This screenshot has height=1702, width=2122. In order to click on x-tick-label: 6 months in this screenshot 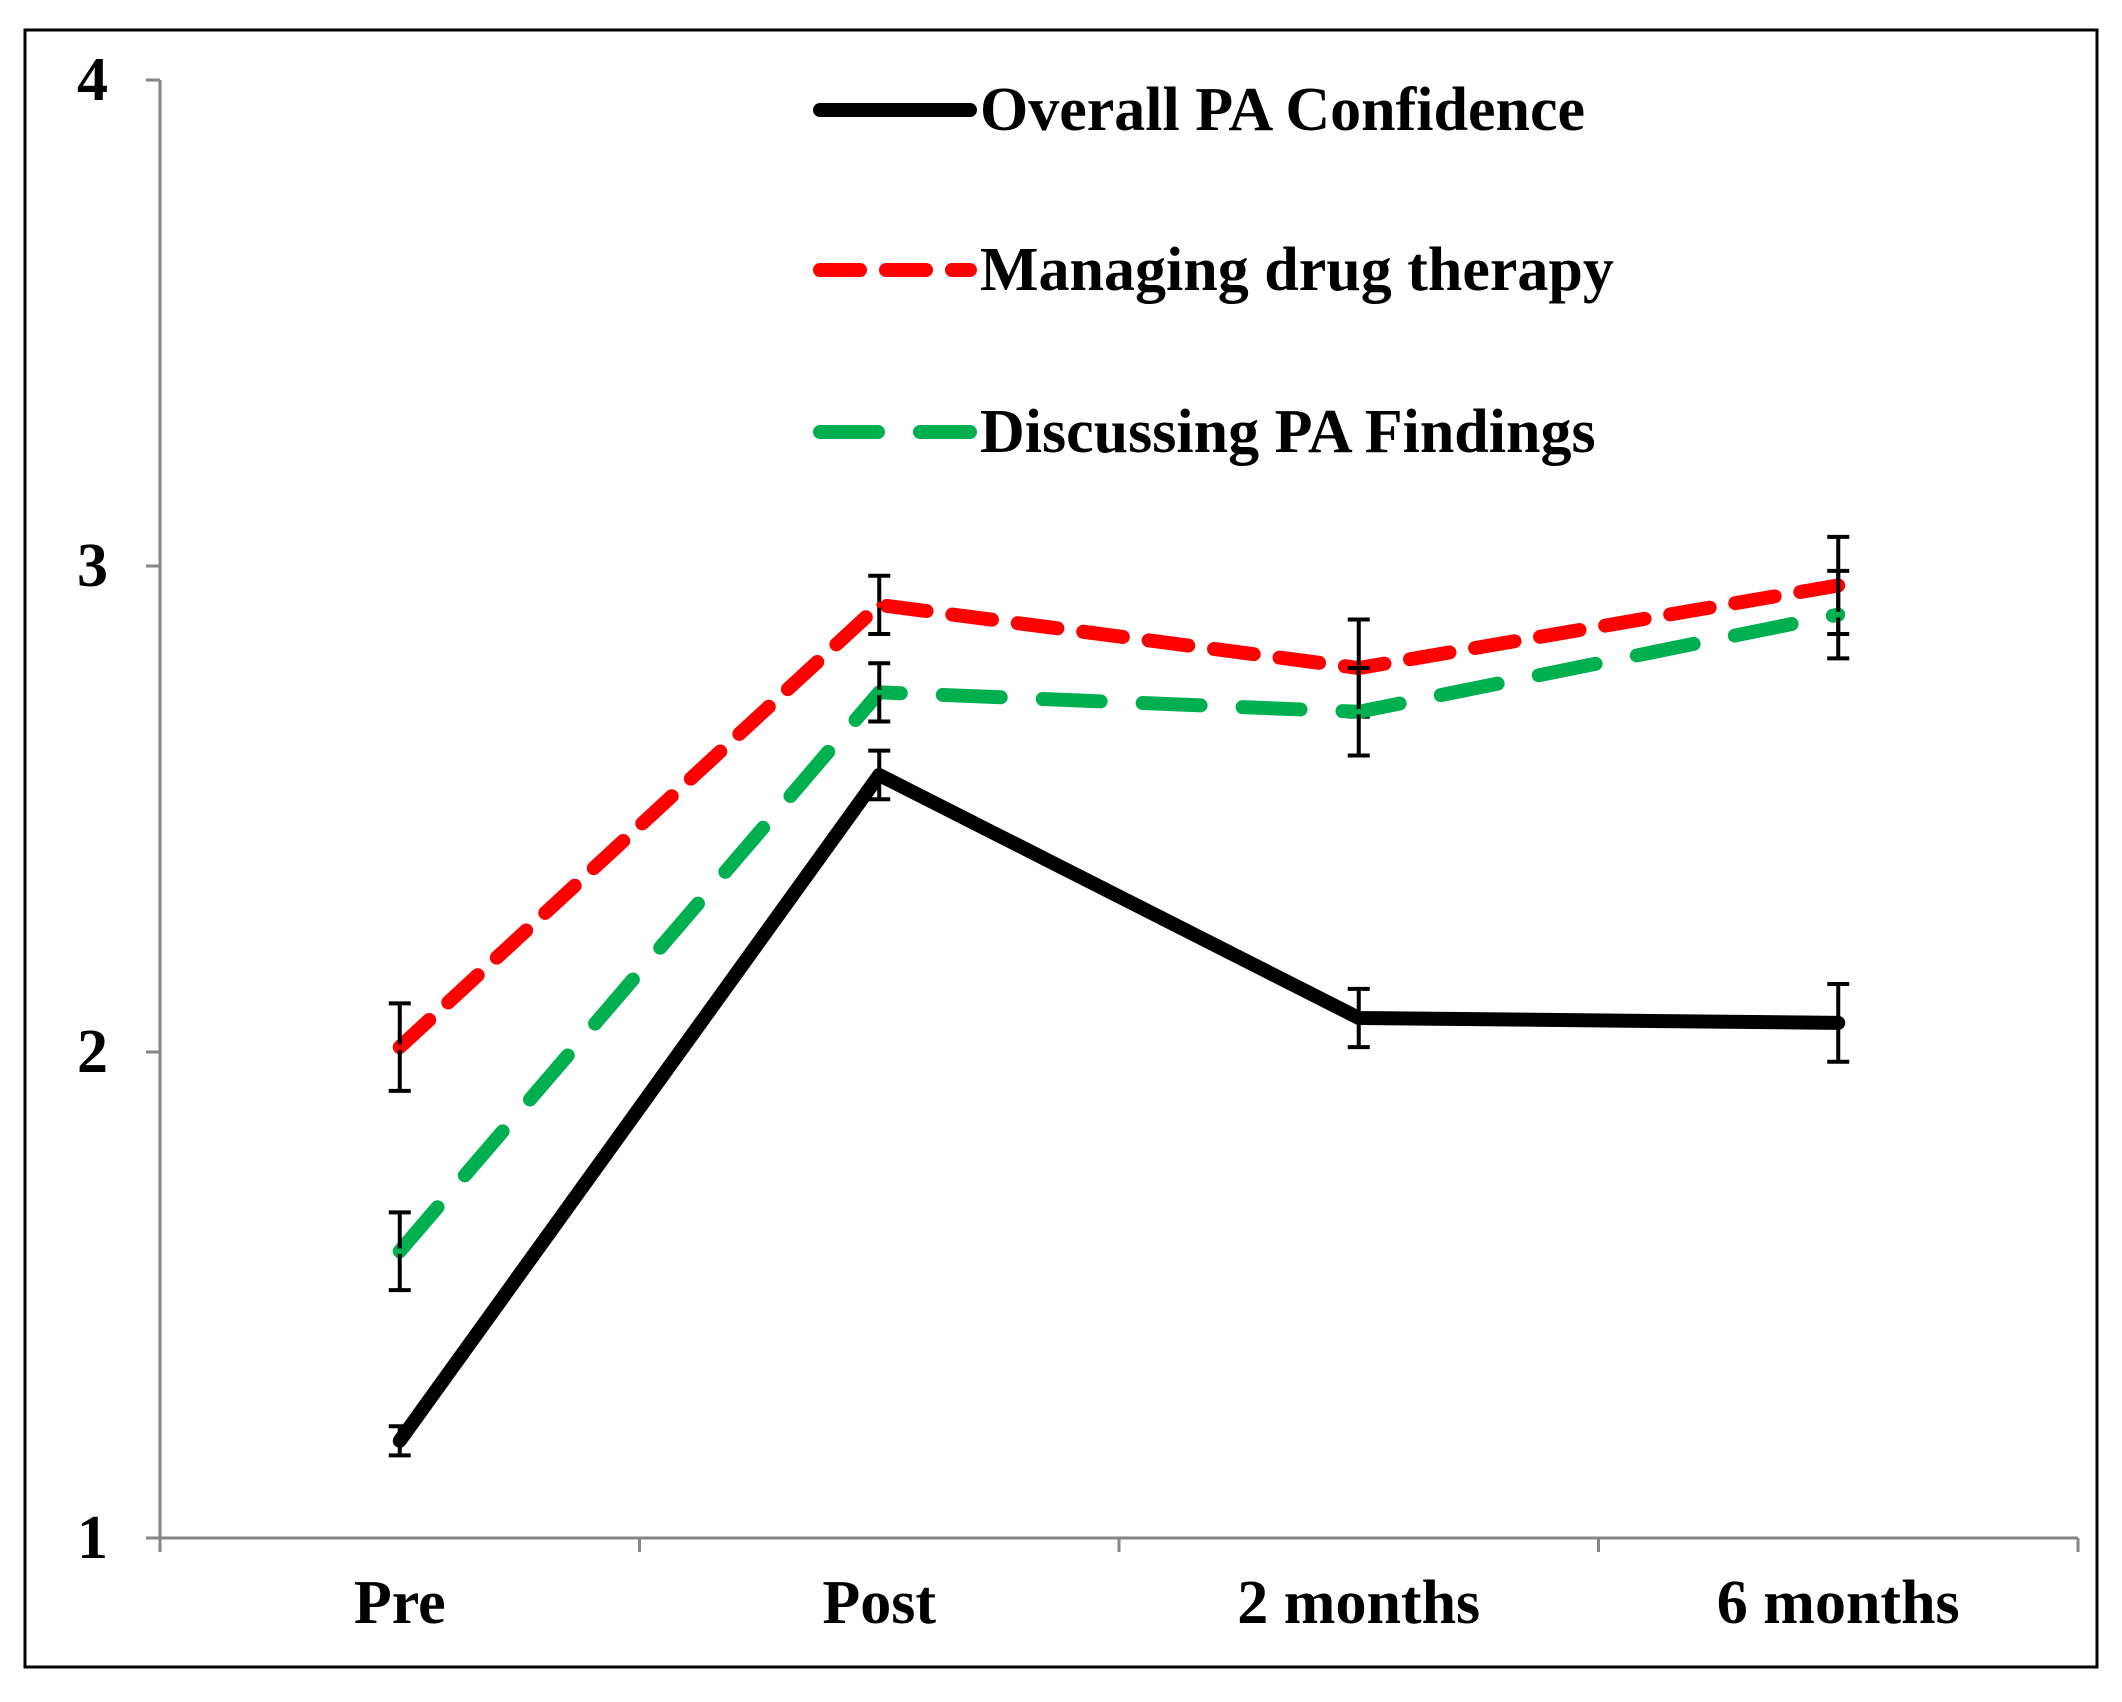, I will do `click(1838, 1603)`.